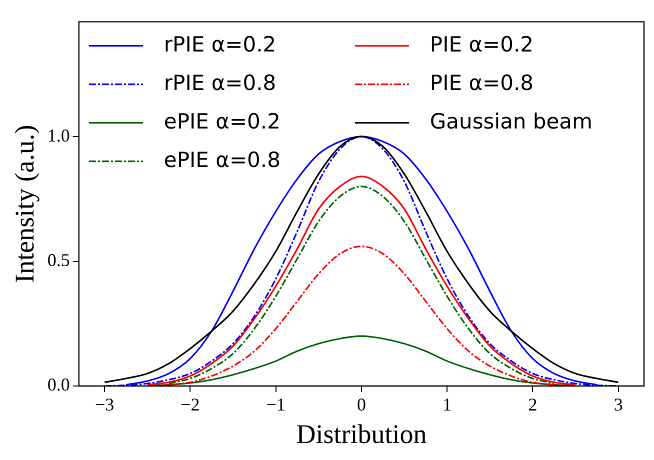  Describe the element at coordinates (361, 404) in the screenshot. I see `x-tick-label: 0` at that location.